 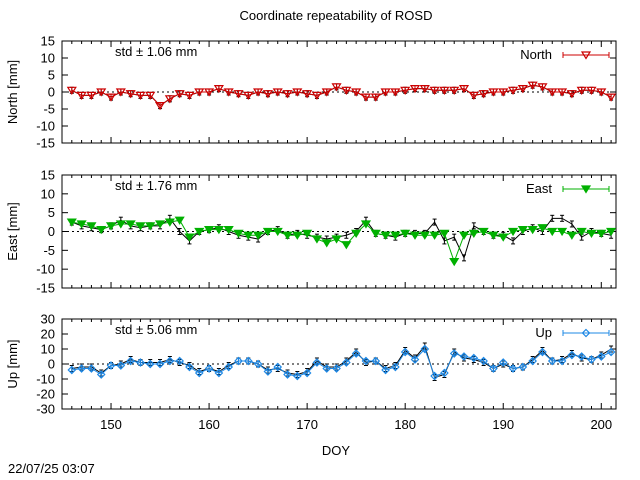 I want to click on legend-label: East, so click(x=539, y=188).